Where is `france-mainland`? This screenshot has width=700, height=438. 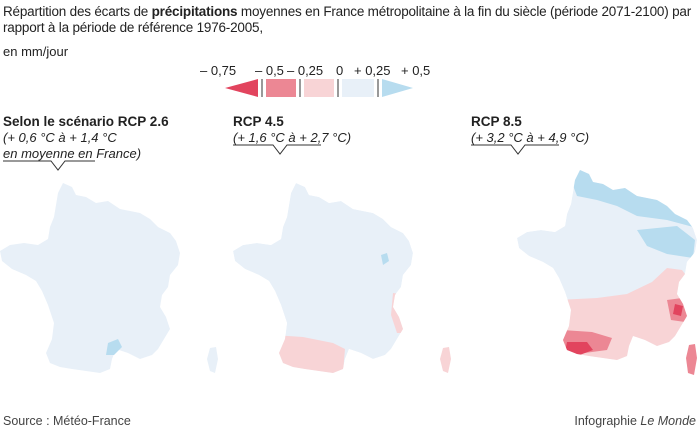
france-mainland is located at coordinates (90, 278).